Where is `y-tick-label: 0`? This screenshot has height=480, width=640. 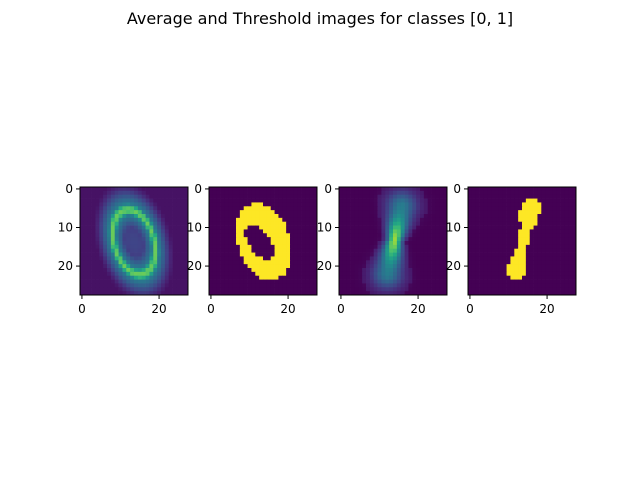
y-tick-label: 0 is located at coordinates (457, 189).